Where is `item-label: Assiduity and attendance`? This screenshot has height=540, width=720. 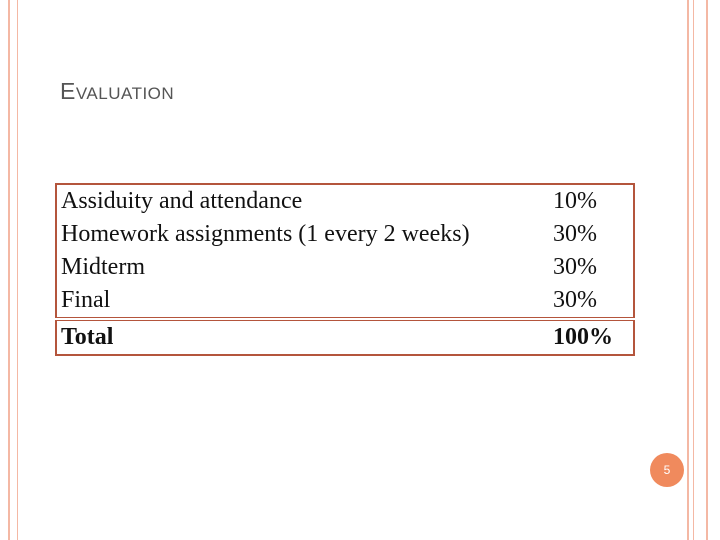
item-label: Assiduity and attendance is located at coordinates (182, 201).